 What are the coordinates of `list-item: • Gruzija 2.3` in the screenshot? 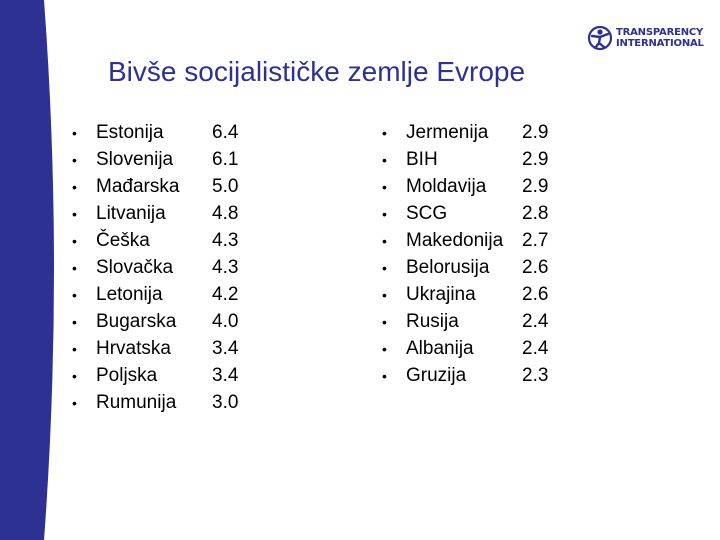 It's located at (482, 378).